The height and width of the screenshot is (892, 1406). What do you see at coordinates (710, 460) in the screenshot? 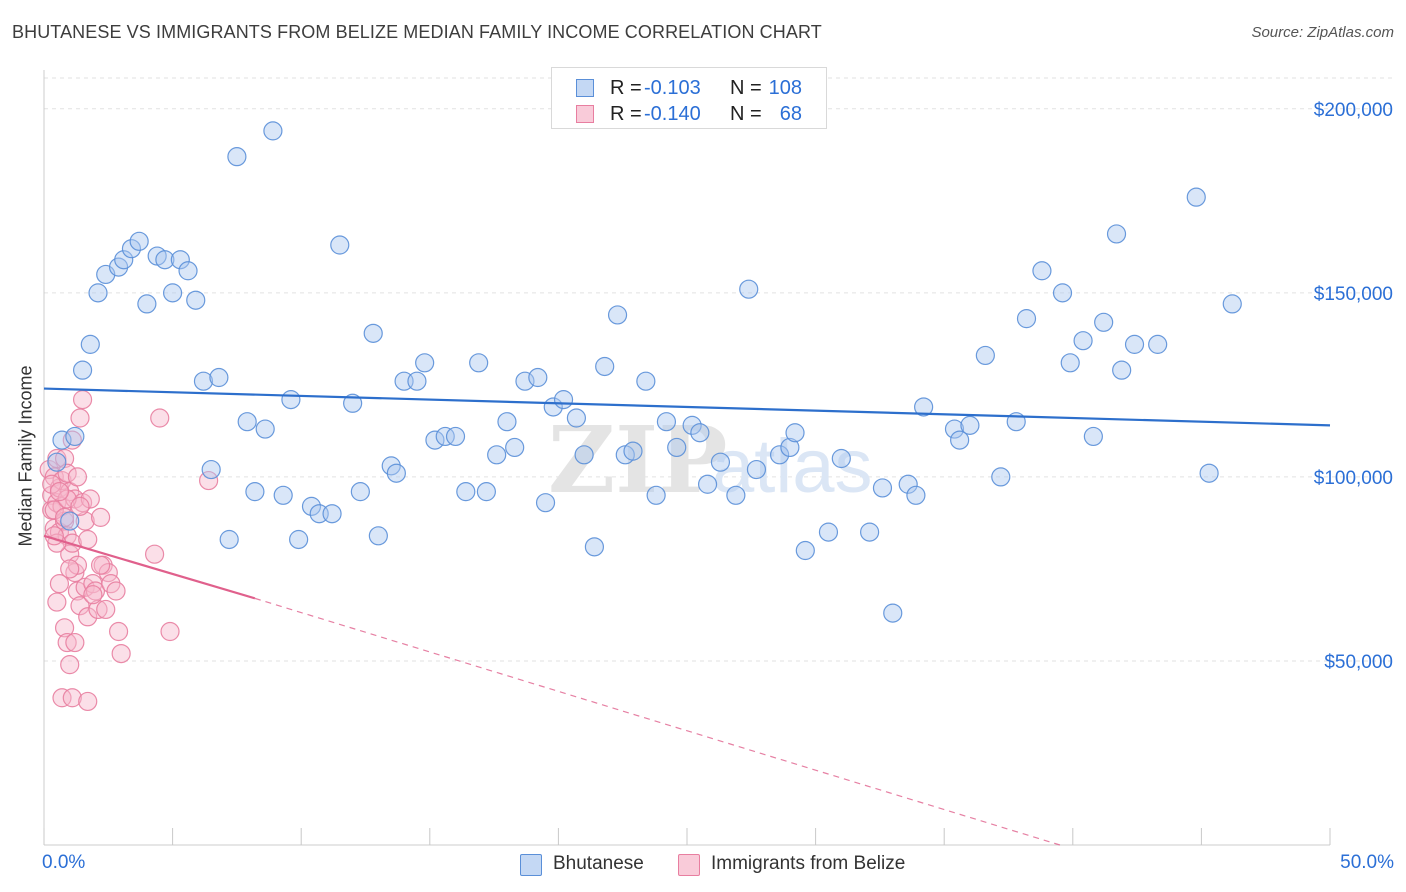
I see `watermark: ZIP atlas` at bounding box center [710, 460].